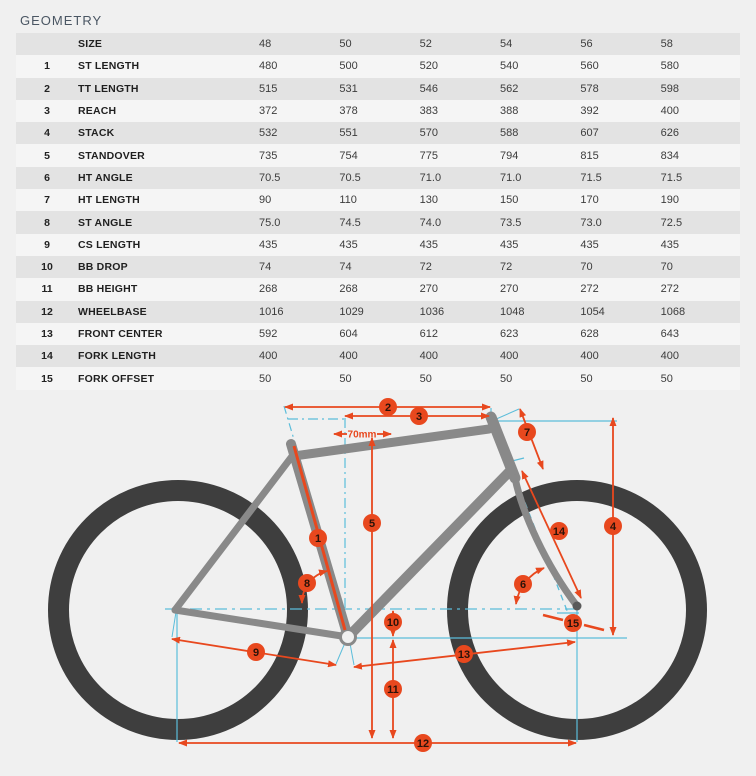 The width and height of the screenshot is (756, 776). What do you see at coordinates (378, 244) in the screenshot?
I see `table-row: 9 CS LENGTH 435 435 435 435 435 435` at bounding box center [378, 244].